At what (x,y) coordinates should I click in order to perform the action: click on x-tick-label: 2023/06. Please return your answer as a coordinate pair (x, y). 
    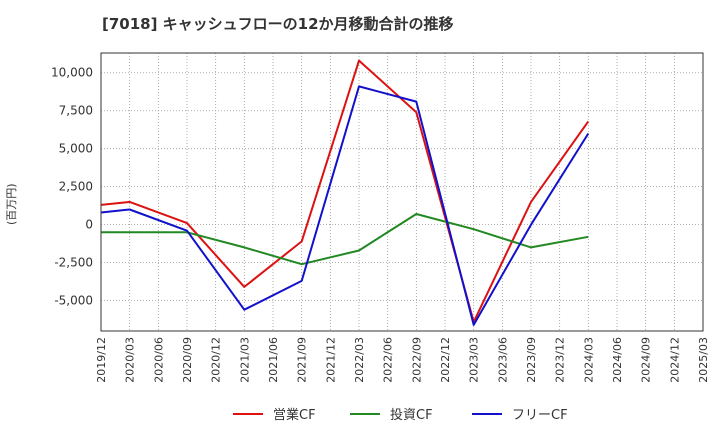
    Looking at the image, I should click on (502, 360).